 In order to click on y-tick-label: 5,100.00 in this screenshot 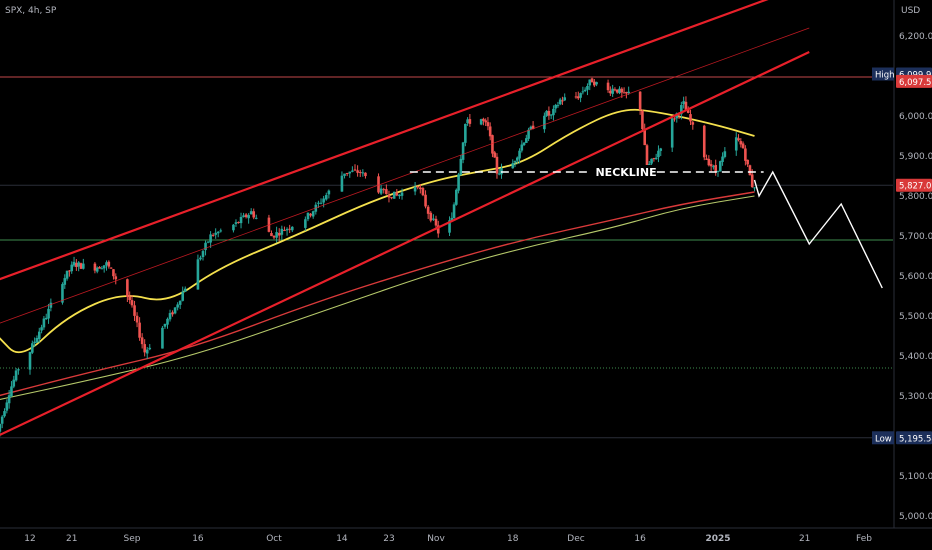, I will do `click(915, 477)`.